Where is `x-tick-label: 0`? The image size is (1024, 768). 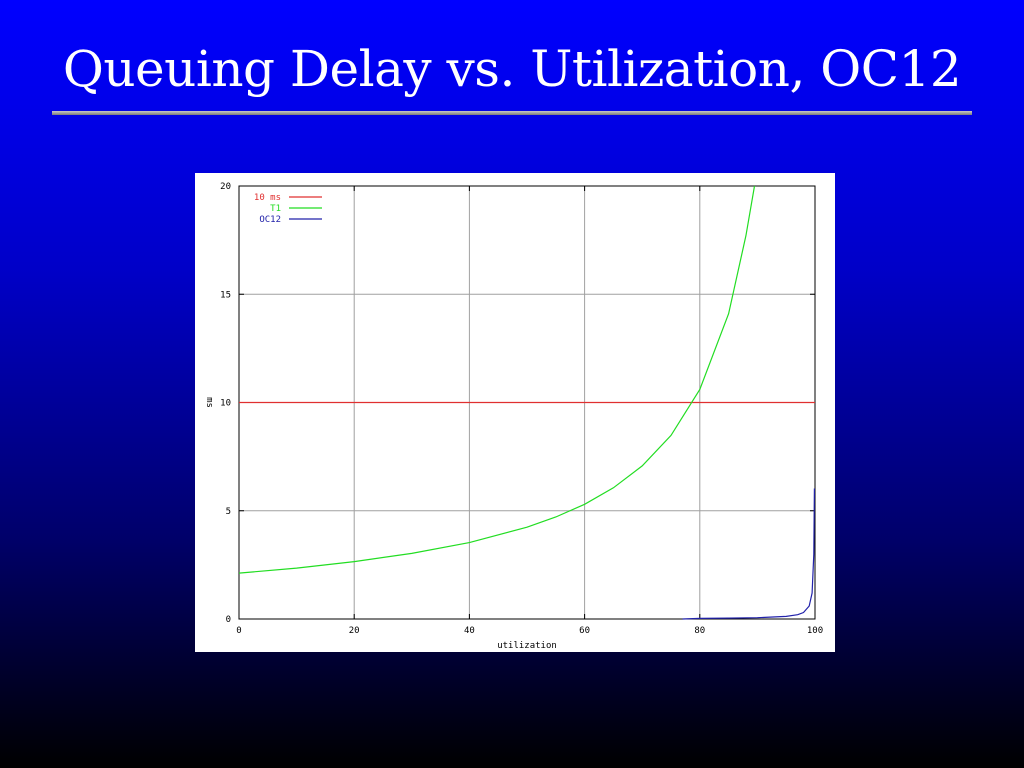 x-tick-label: 0 is located at coordinates (238, 631).